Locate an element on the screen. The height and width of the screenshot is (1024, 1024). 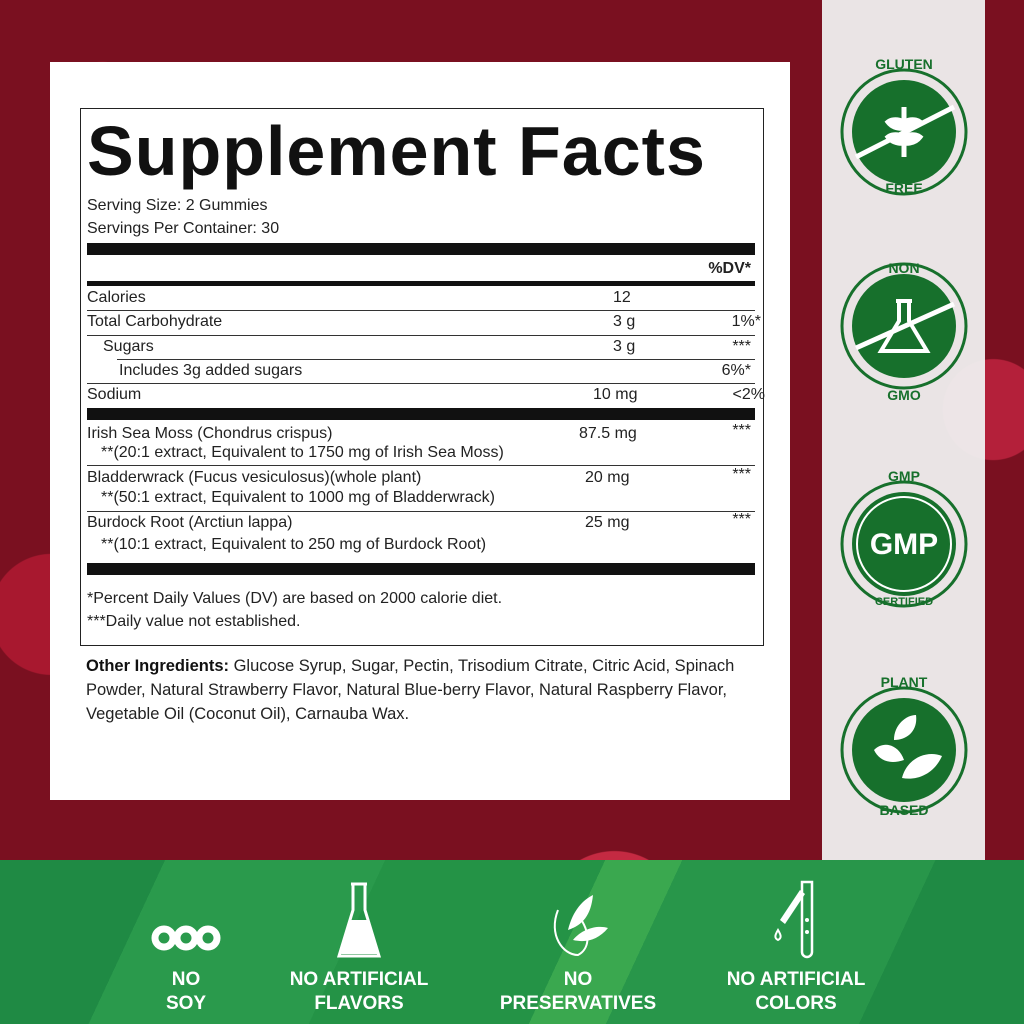
gmp-center-text: GMP is located at coordinates (904, 544).